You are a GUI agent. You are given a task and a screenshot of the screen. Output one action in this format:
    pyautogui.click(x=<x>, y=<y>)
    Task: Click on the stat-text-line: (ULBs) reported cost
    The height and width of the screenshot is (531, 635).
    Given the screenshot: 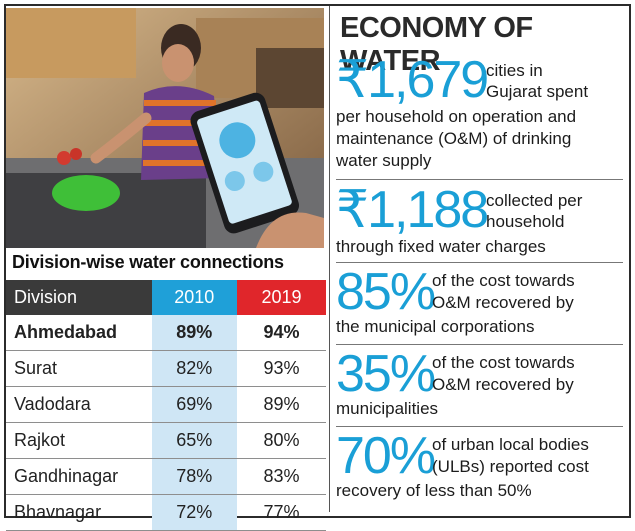 What is the action you would take?
    pyautogui.click(x=510, y=466)
    